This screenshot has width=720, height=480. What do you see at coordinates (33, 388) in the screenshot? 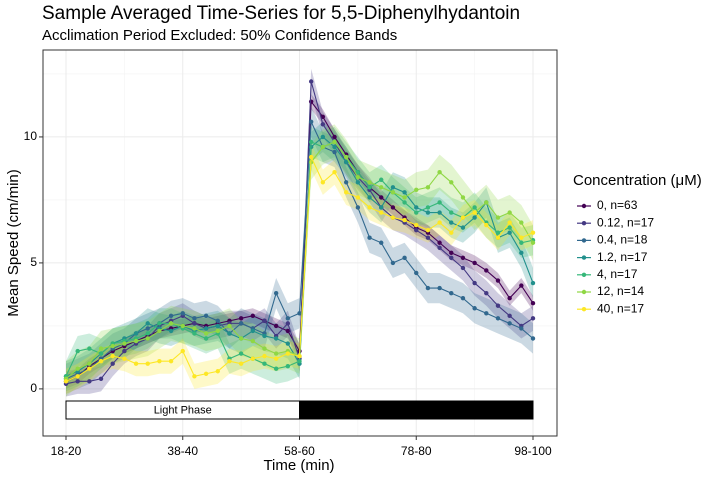
I see `y-tick-label: 0` at bounding box center [33, 388].